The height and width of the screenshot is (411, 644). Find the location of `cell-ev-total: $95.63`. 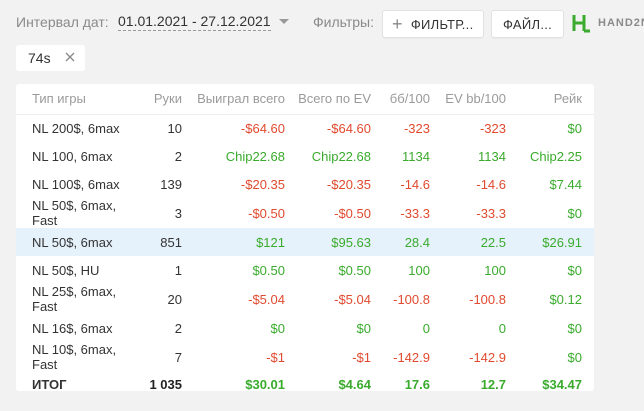

cell-ev-total: $95.63 is located at coordinates (340, 242).